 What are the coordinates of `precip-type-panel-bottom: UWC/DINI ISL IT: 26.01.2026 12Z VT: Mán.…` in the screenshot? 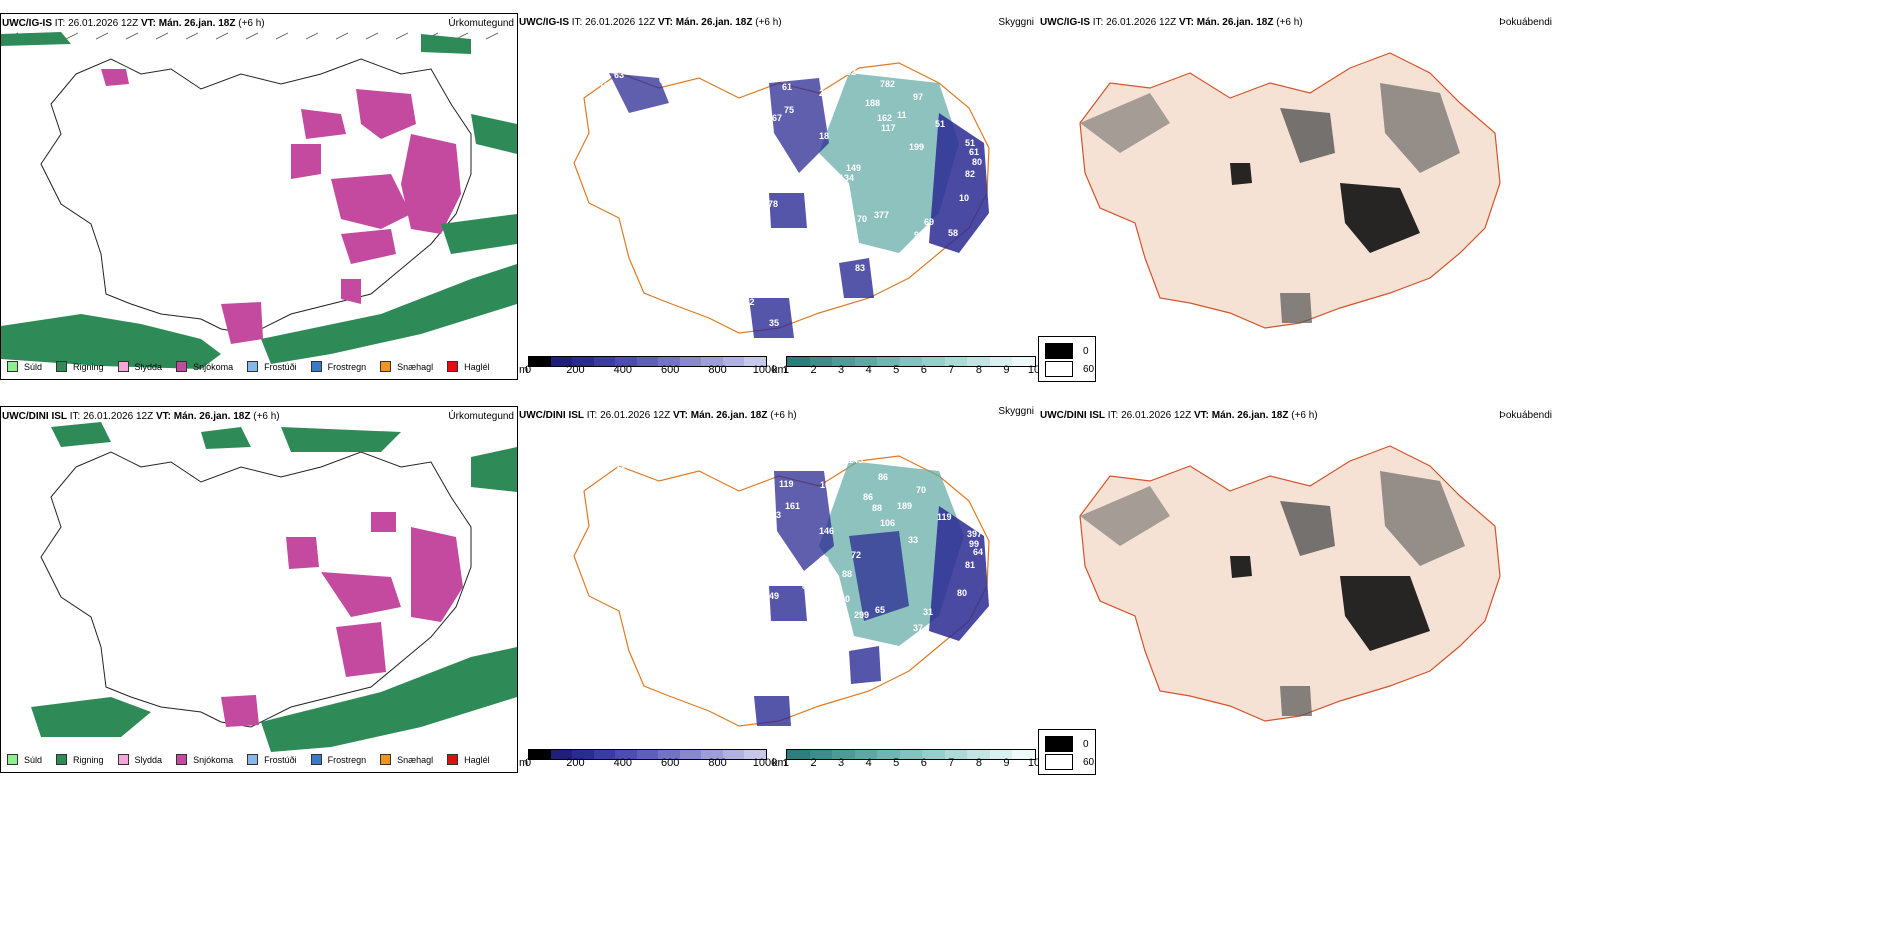 It's located at (259, 589).